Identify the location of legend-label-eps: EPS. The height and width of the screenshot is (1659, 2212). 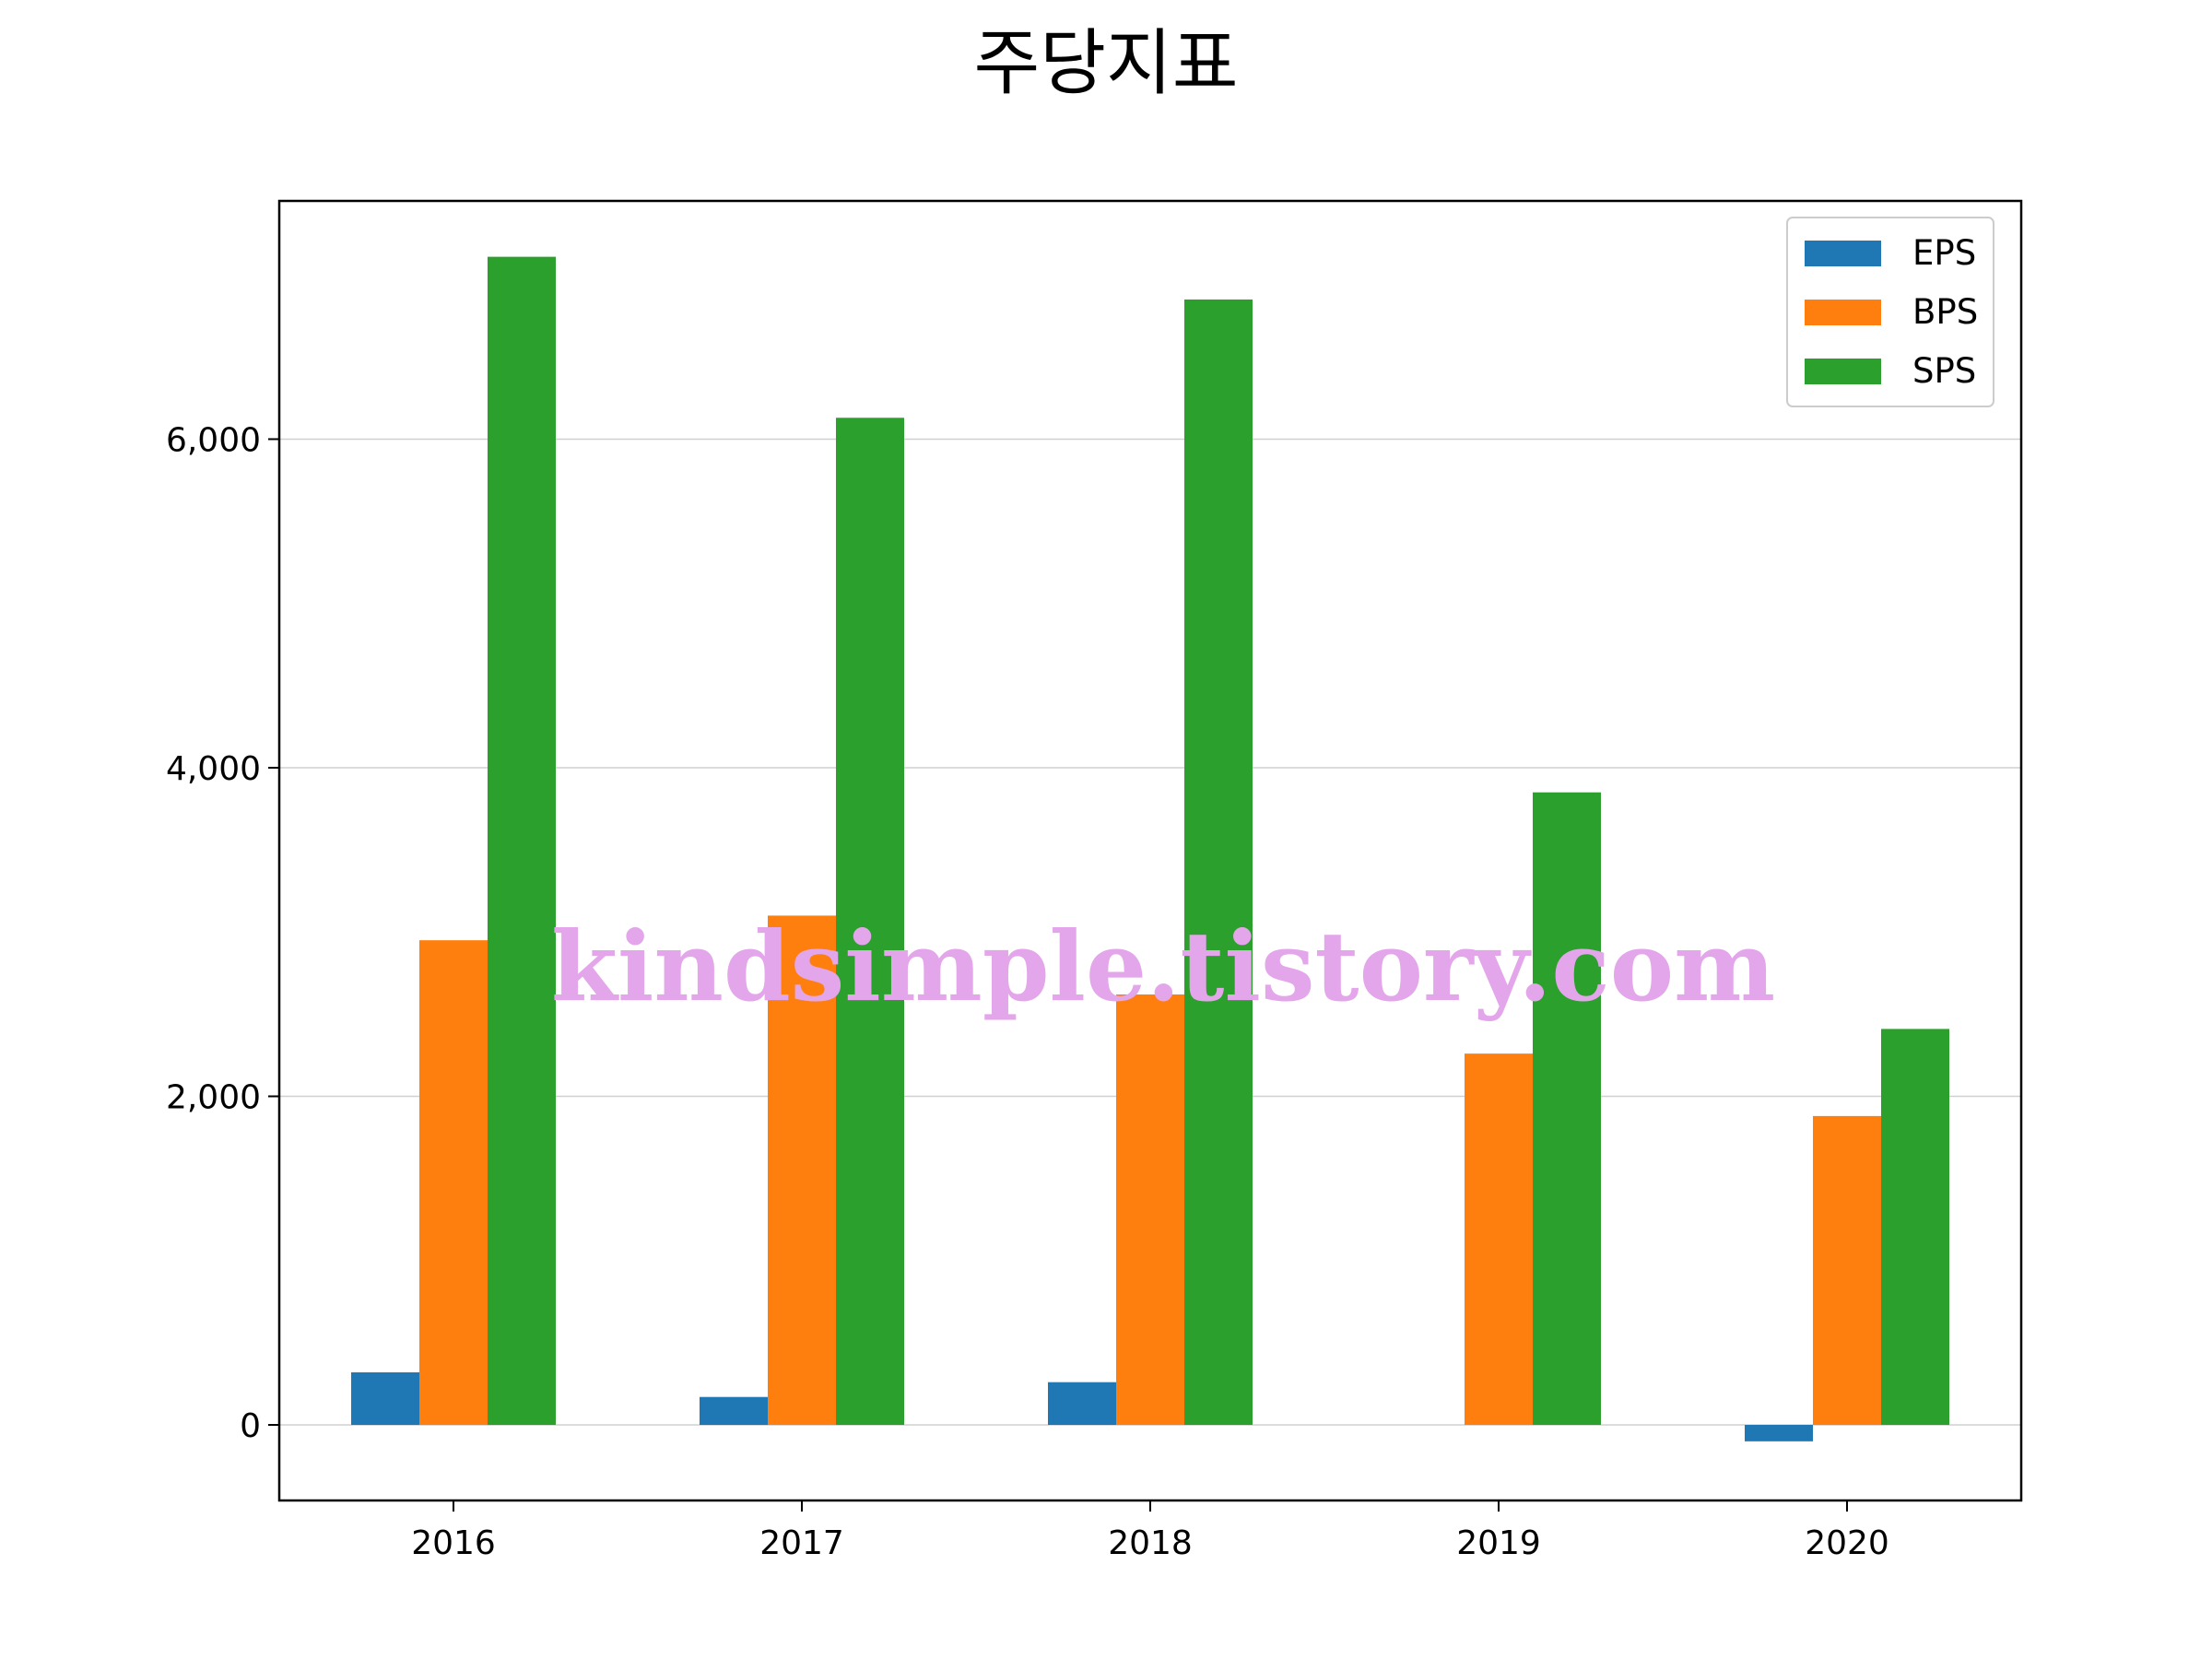
(1944, 253).